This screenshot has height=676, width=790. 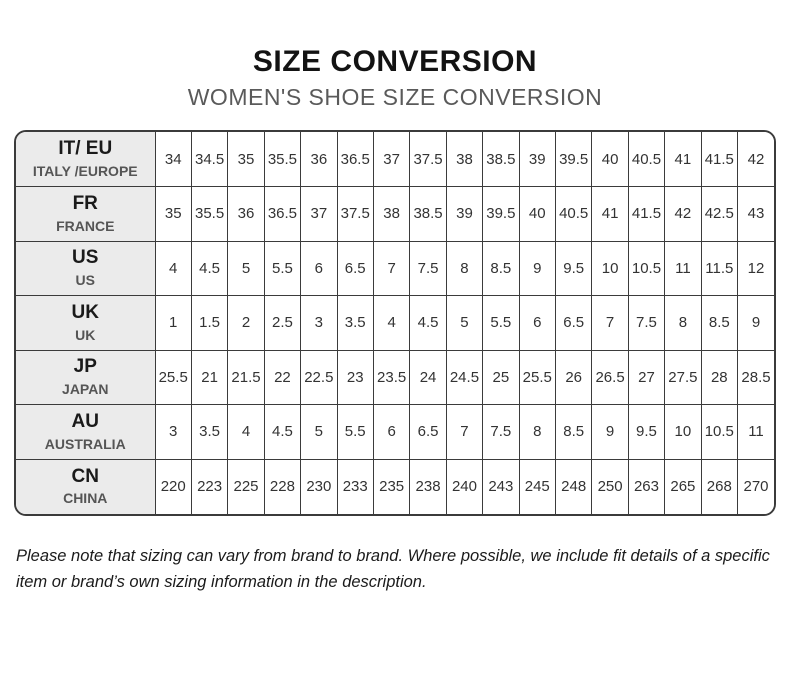 What do you see at coordinates (720, 486) in the screenshot?
I see `size-cell: 268` at bounding box center [720, 486].